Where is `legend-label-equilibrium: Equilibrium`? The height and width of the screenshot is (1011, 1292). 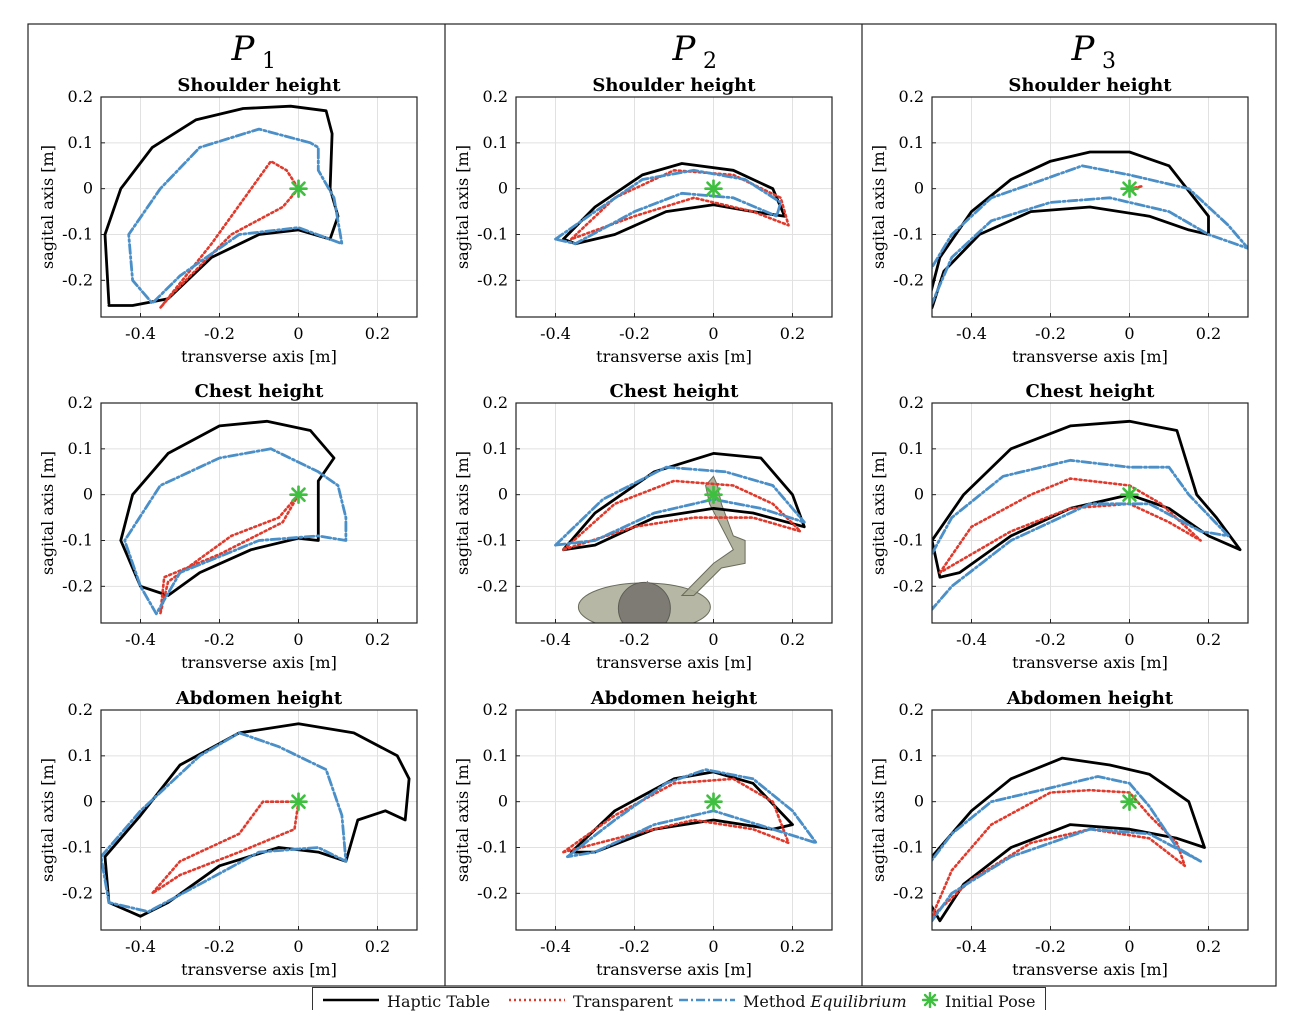 legend-label-equilibrium: Equilibrium is located at coordinates (858, 1001).